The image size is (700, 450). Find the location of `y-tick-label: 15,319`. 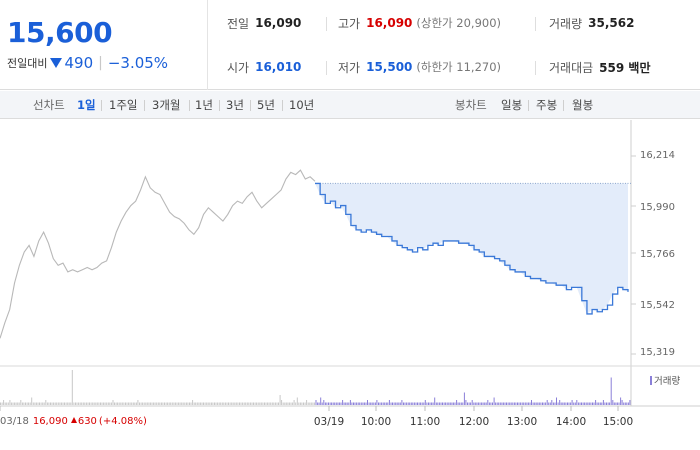

y-tick-label: 15,319 is located at coordinates (657, 352).